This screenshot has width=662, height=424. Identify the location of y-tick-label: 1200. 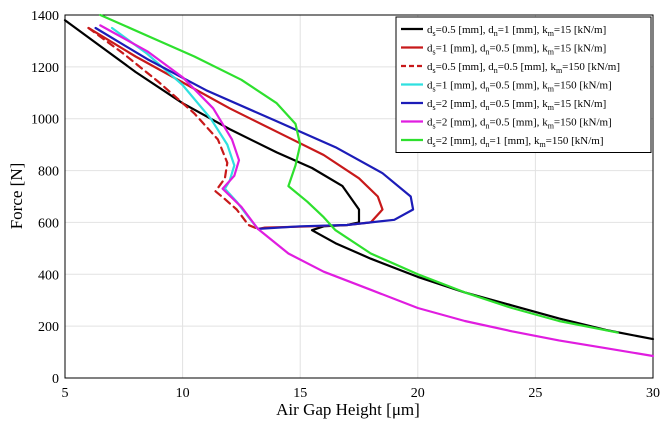
(45, 68).